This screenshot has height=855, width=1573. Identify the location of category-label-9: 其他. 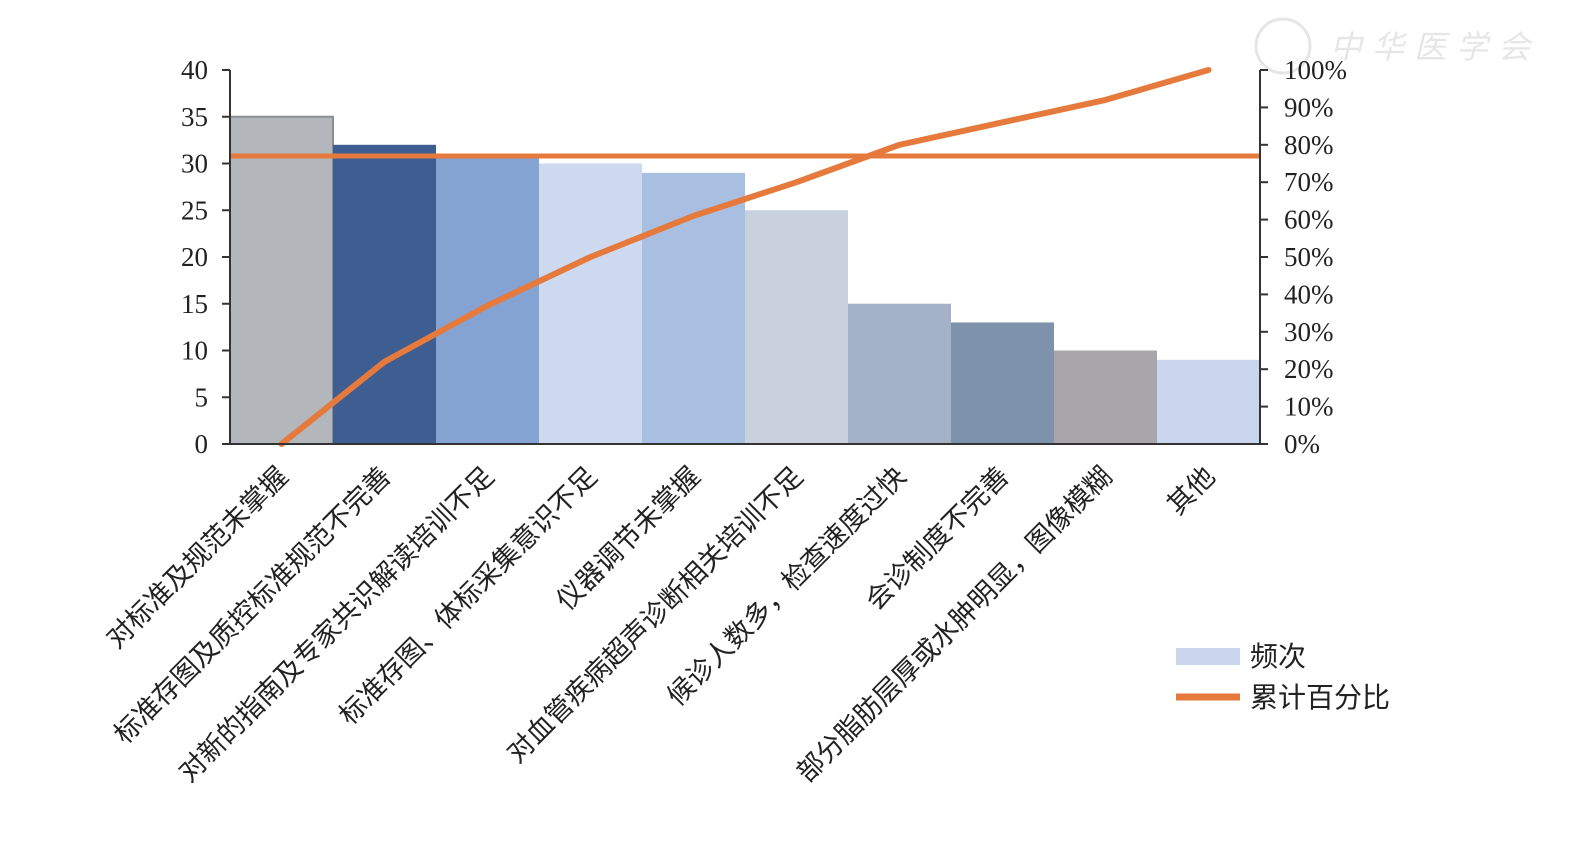
(1191, 491).